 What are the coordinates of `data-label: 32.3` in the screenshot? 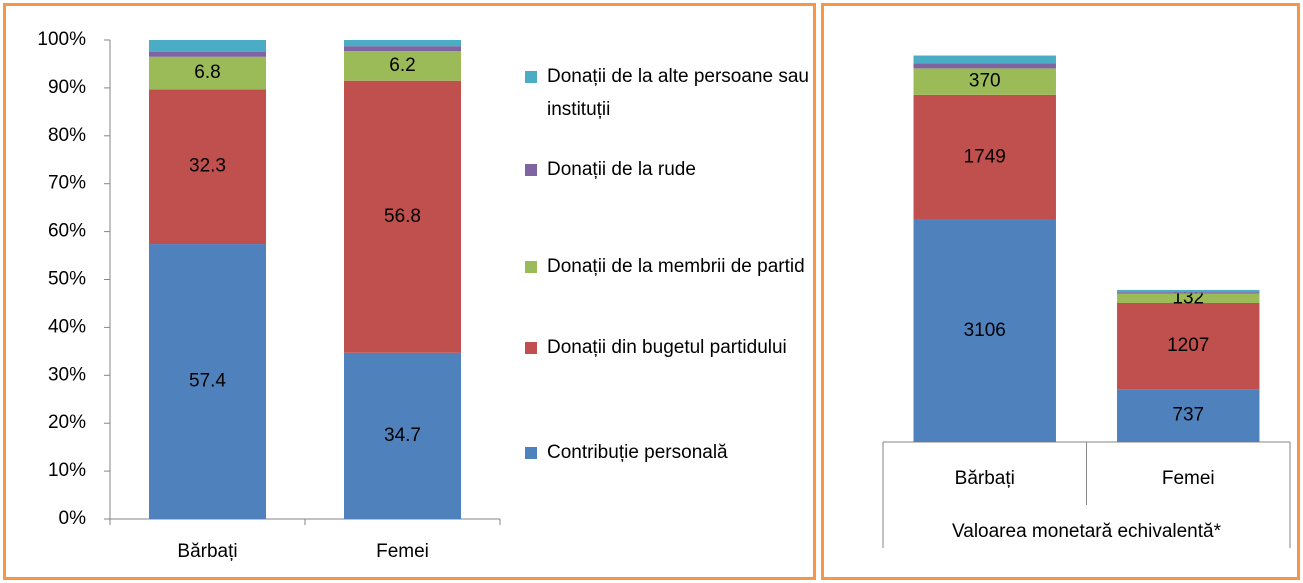 It's located at (207, 166).